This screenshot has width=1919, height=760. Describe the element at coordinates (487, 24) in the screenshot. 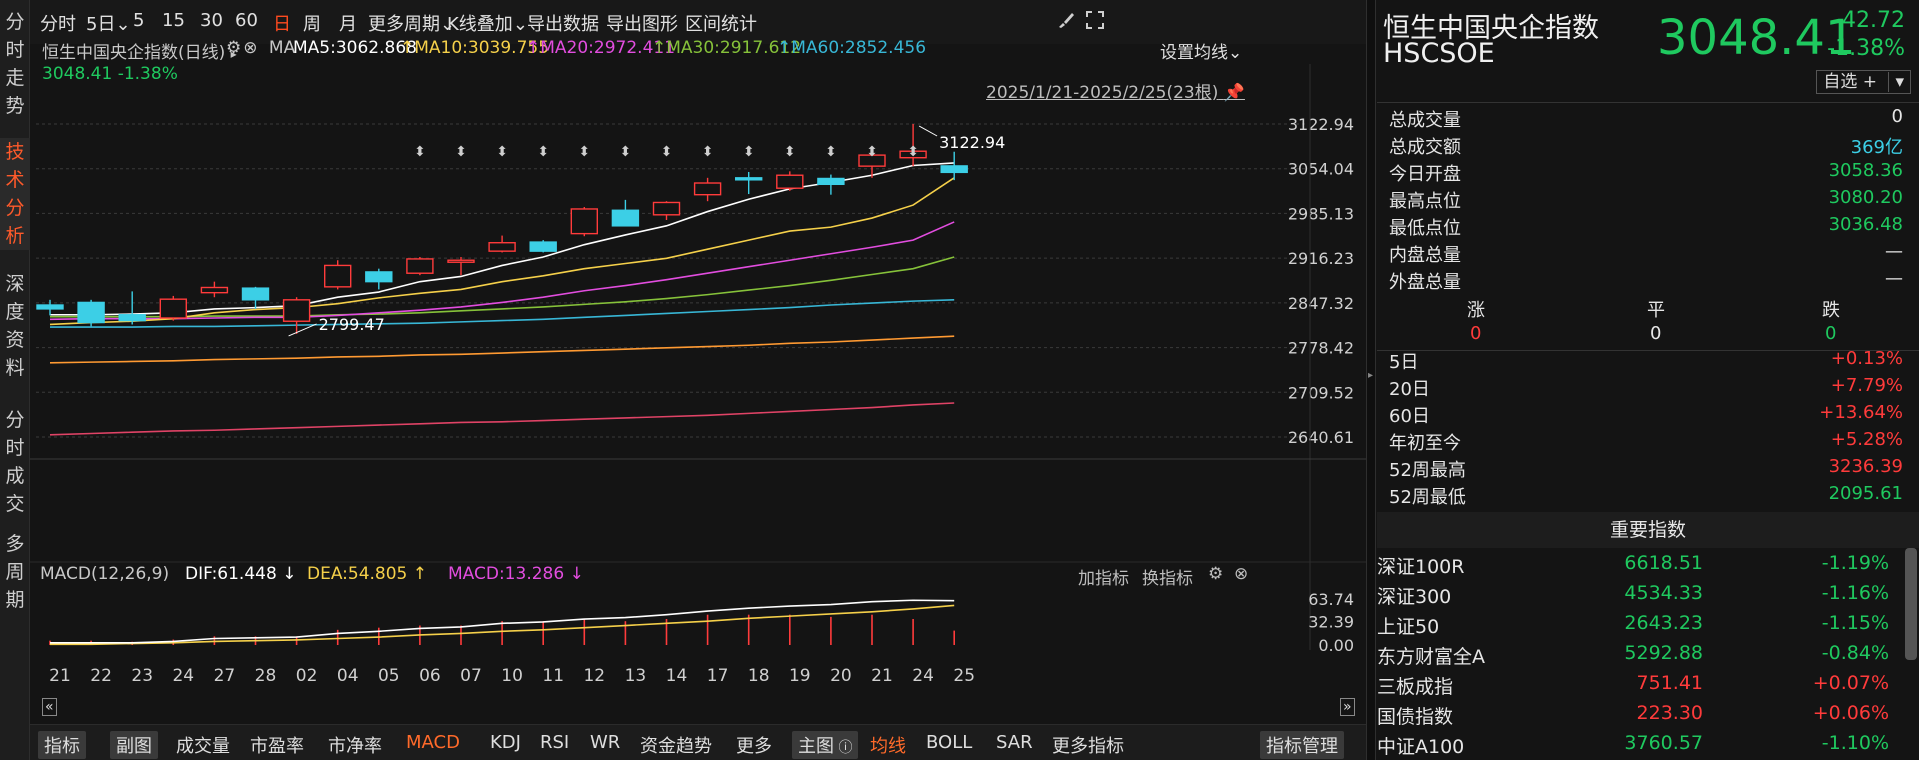

I see `kline-overlay-dropdown: K线叠加⌄` at that location.